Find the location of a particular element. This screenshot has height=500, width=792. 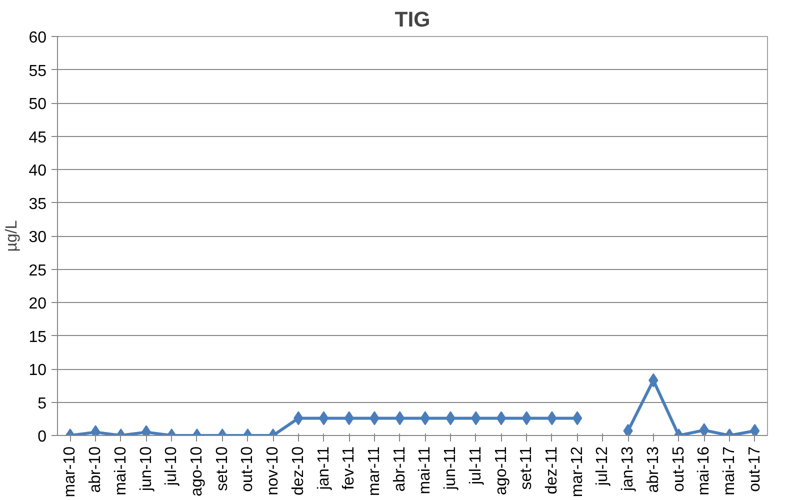

y-tick-label: 20 is located at coordinates (37, 304).